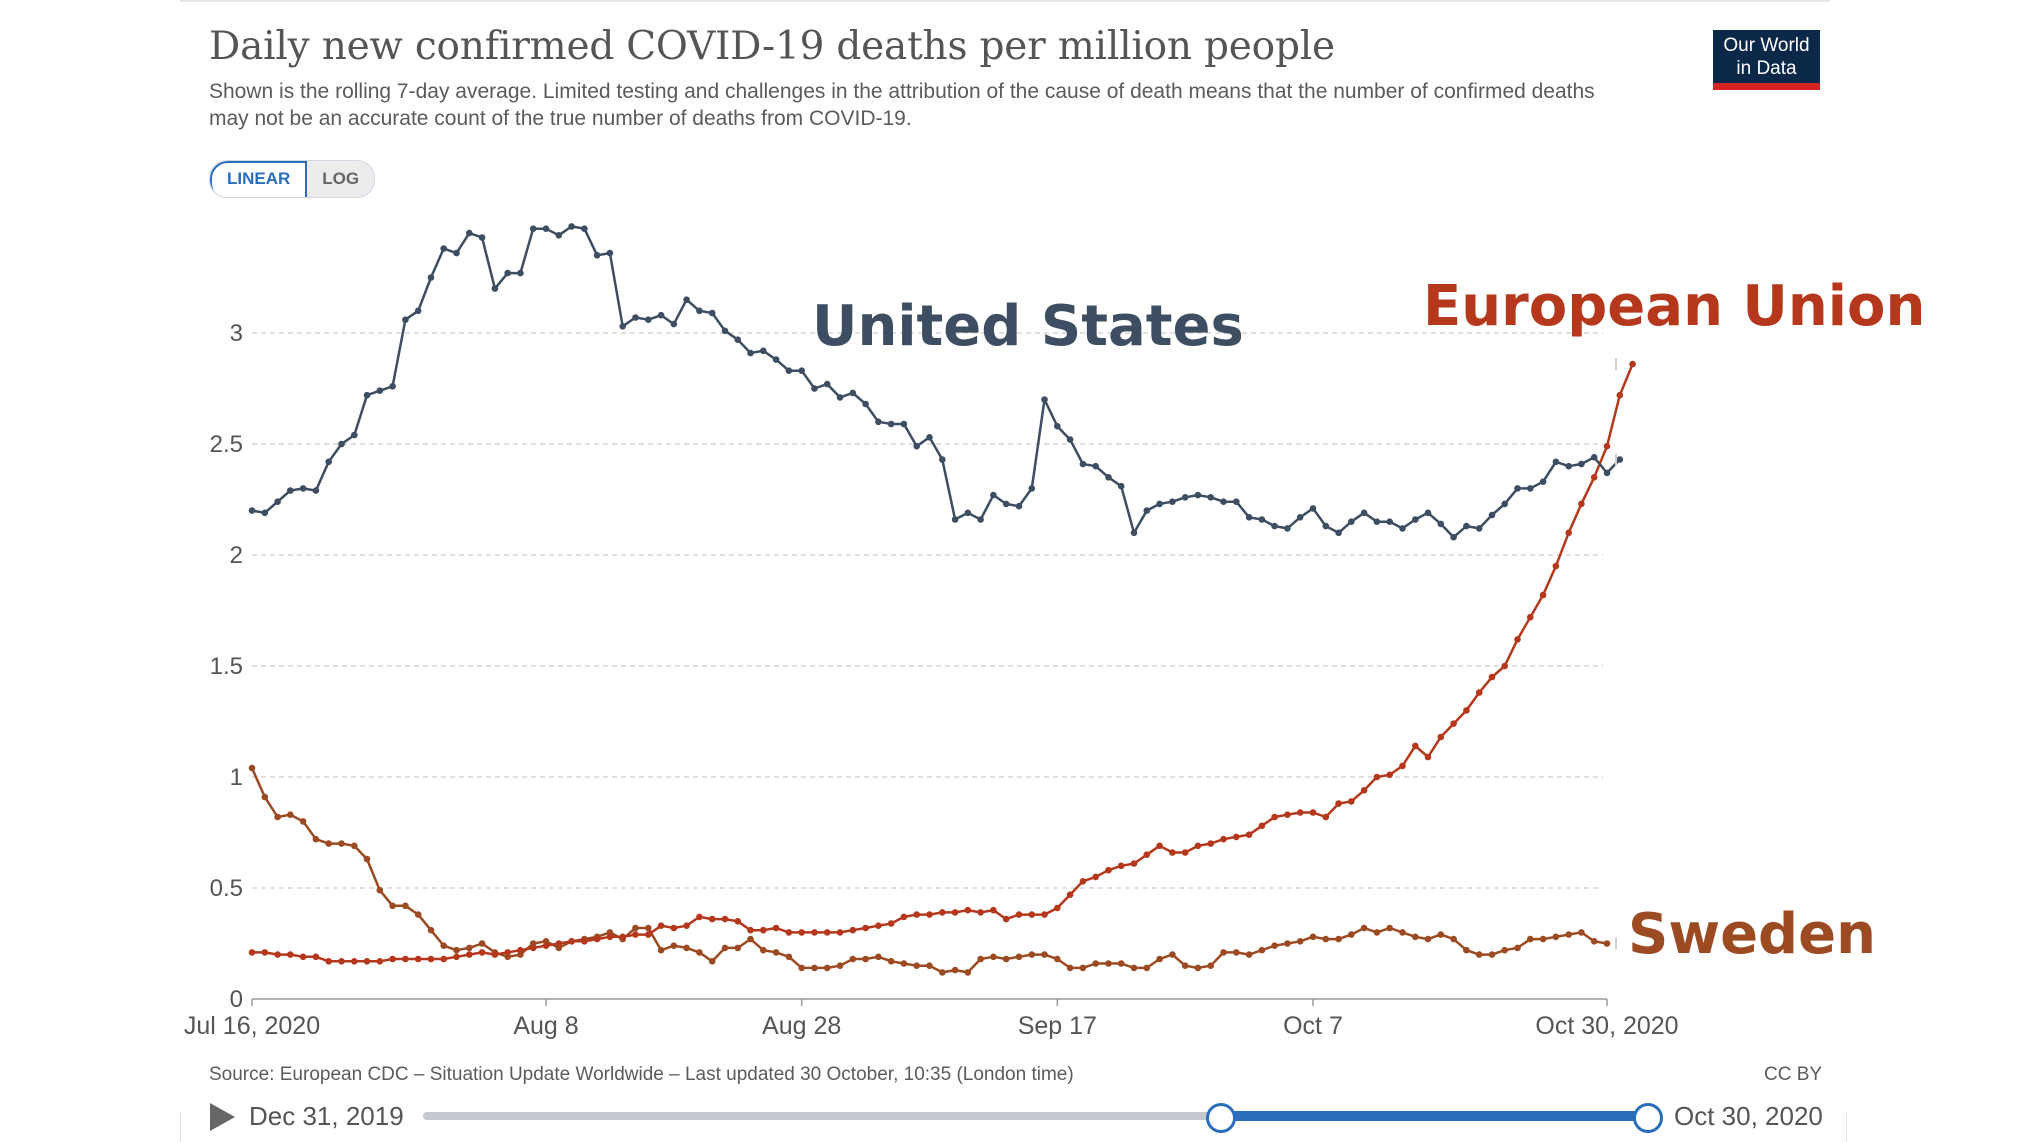 The width and height of the screenshot is (2028, 1142). Describe the element at coordinates (929, 870) in the screenshot. I see `series-line` at that location.